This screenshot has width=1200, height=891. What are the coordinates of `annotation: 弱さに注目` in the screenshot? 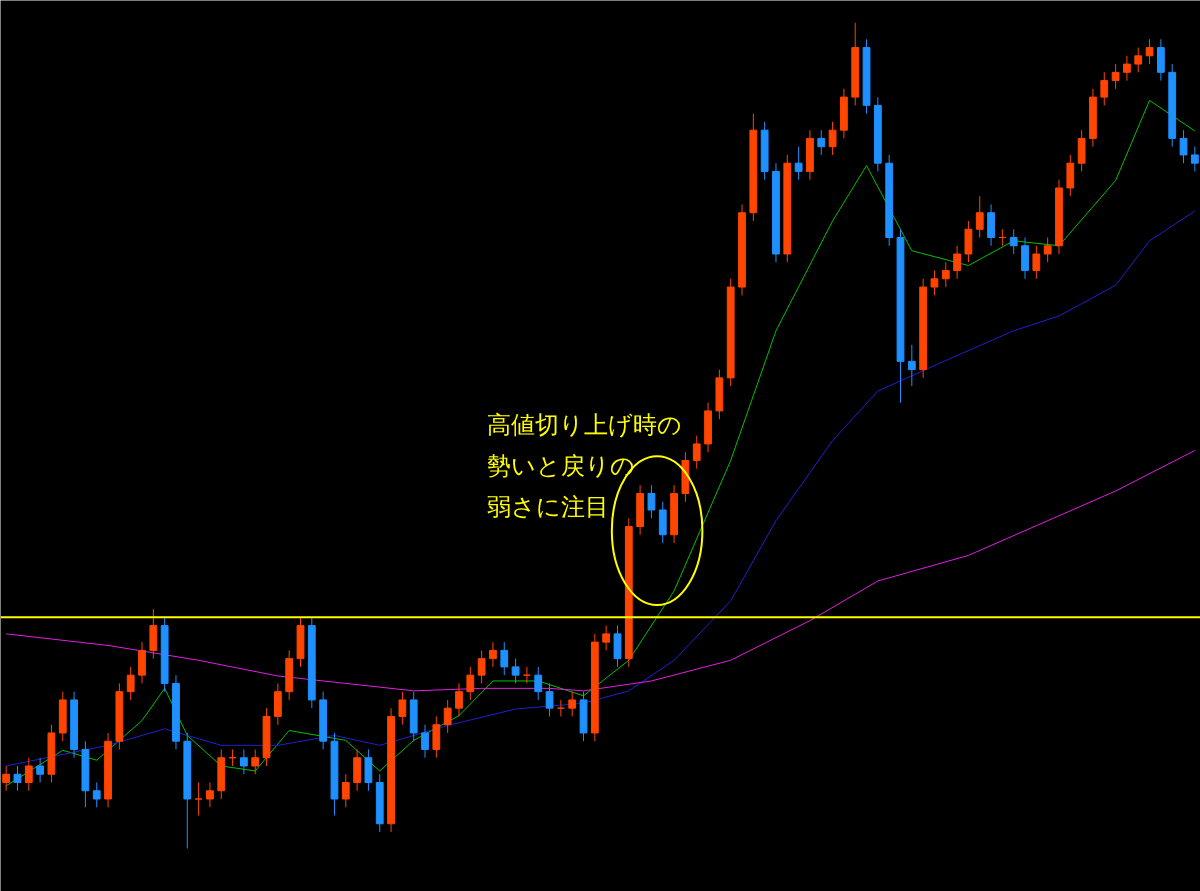 It's located at (548, 507).